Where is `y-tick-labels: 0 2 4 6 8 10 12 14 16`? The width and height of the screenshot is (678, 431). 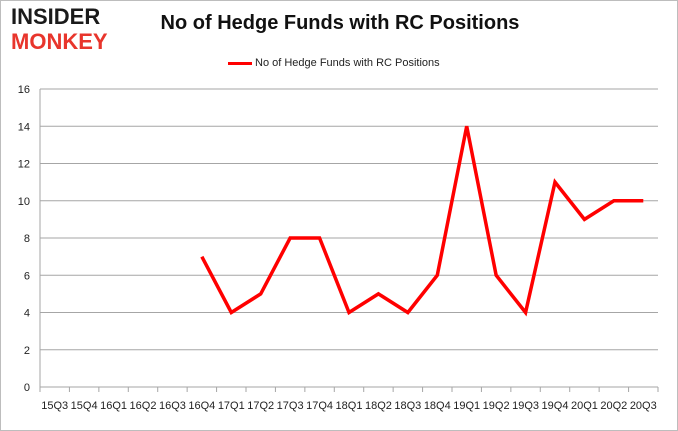
y-tick-labels: 0 2 4 6 8 10 12 14 16 is located at coordinates (24, 239).